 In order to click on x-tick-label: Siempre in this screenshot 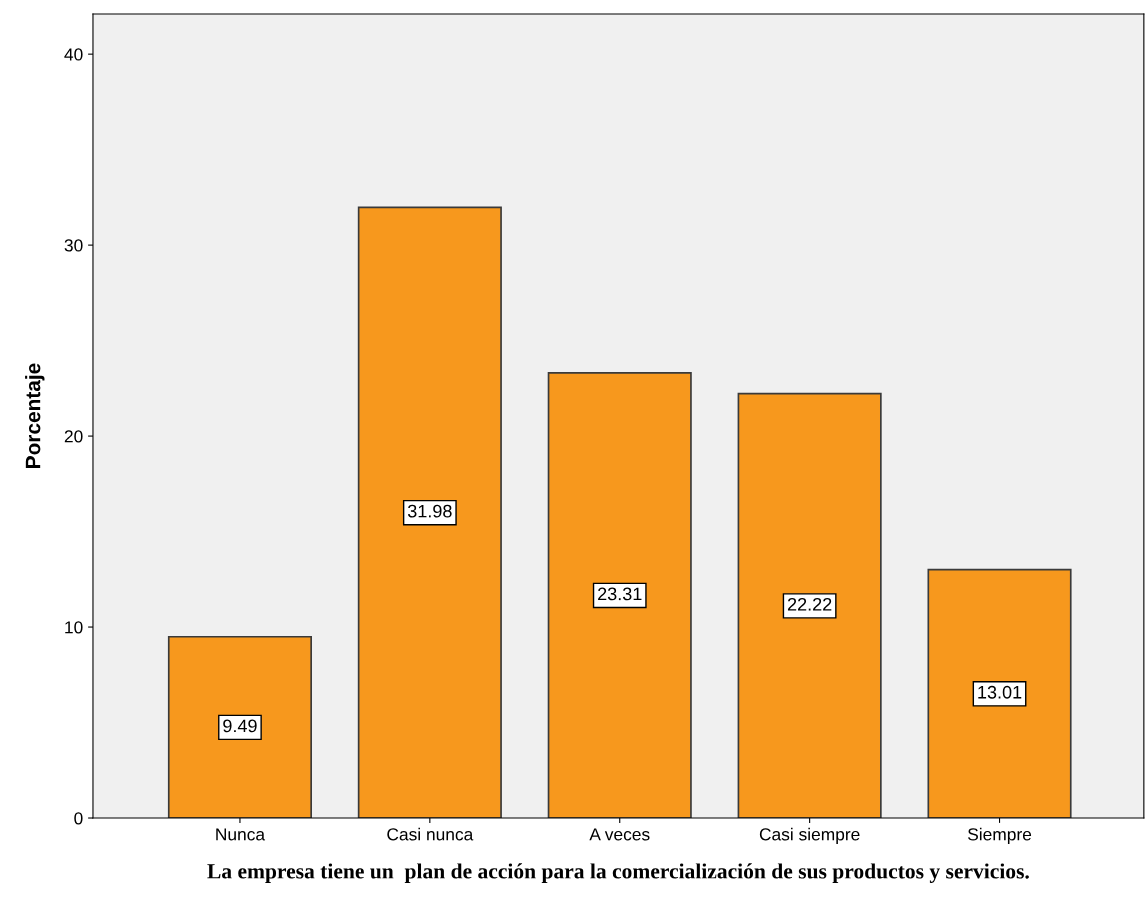, I will do `click(1000, 835)`.